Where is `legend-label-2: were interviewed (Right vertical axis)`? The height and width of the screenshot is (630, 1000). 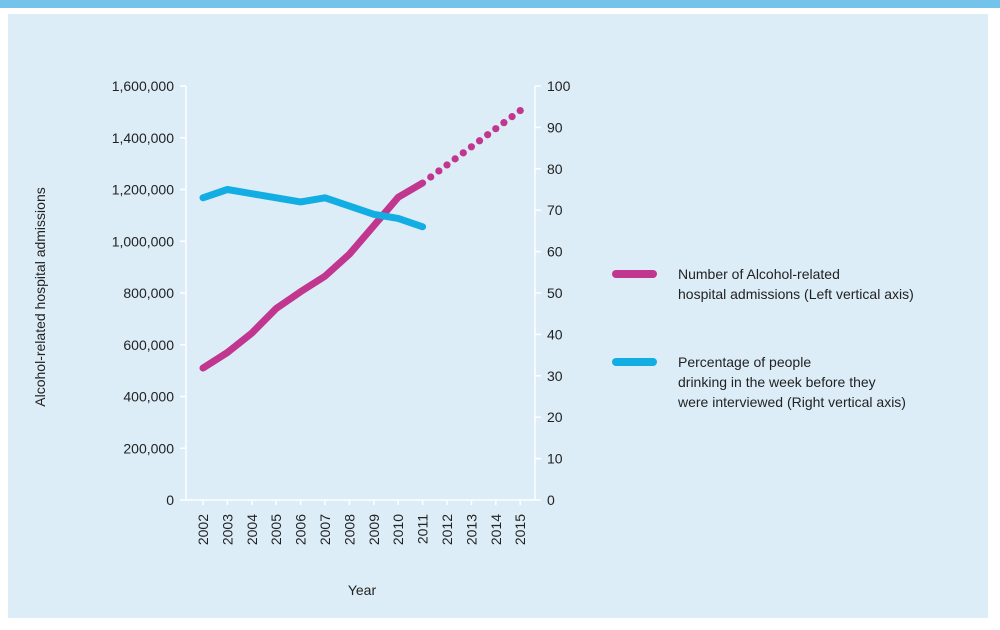 legend-label-2: were interviewed (Right vertical axis) is located at coordinates (791, 402).